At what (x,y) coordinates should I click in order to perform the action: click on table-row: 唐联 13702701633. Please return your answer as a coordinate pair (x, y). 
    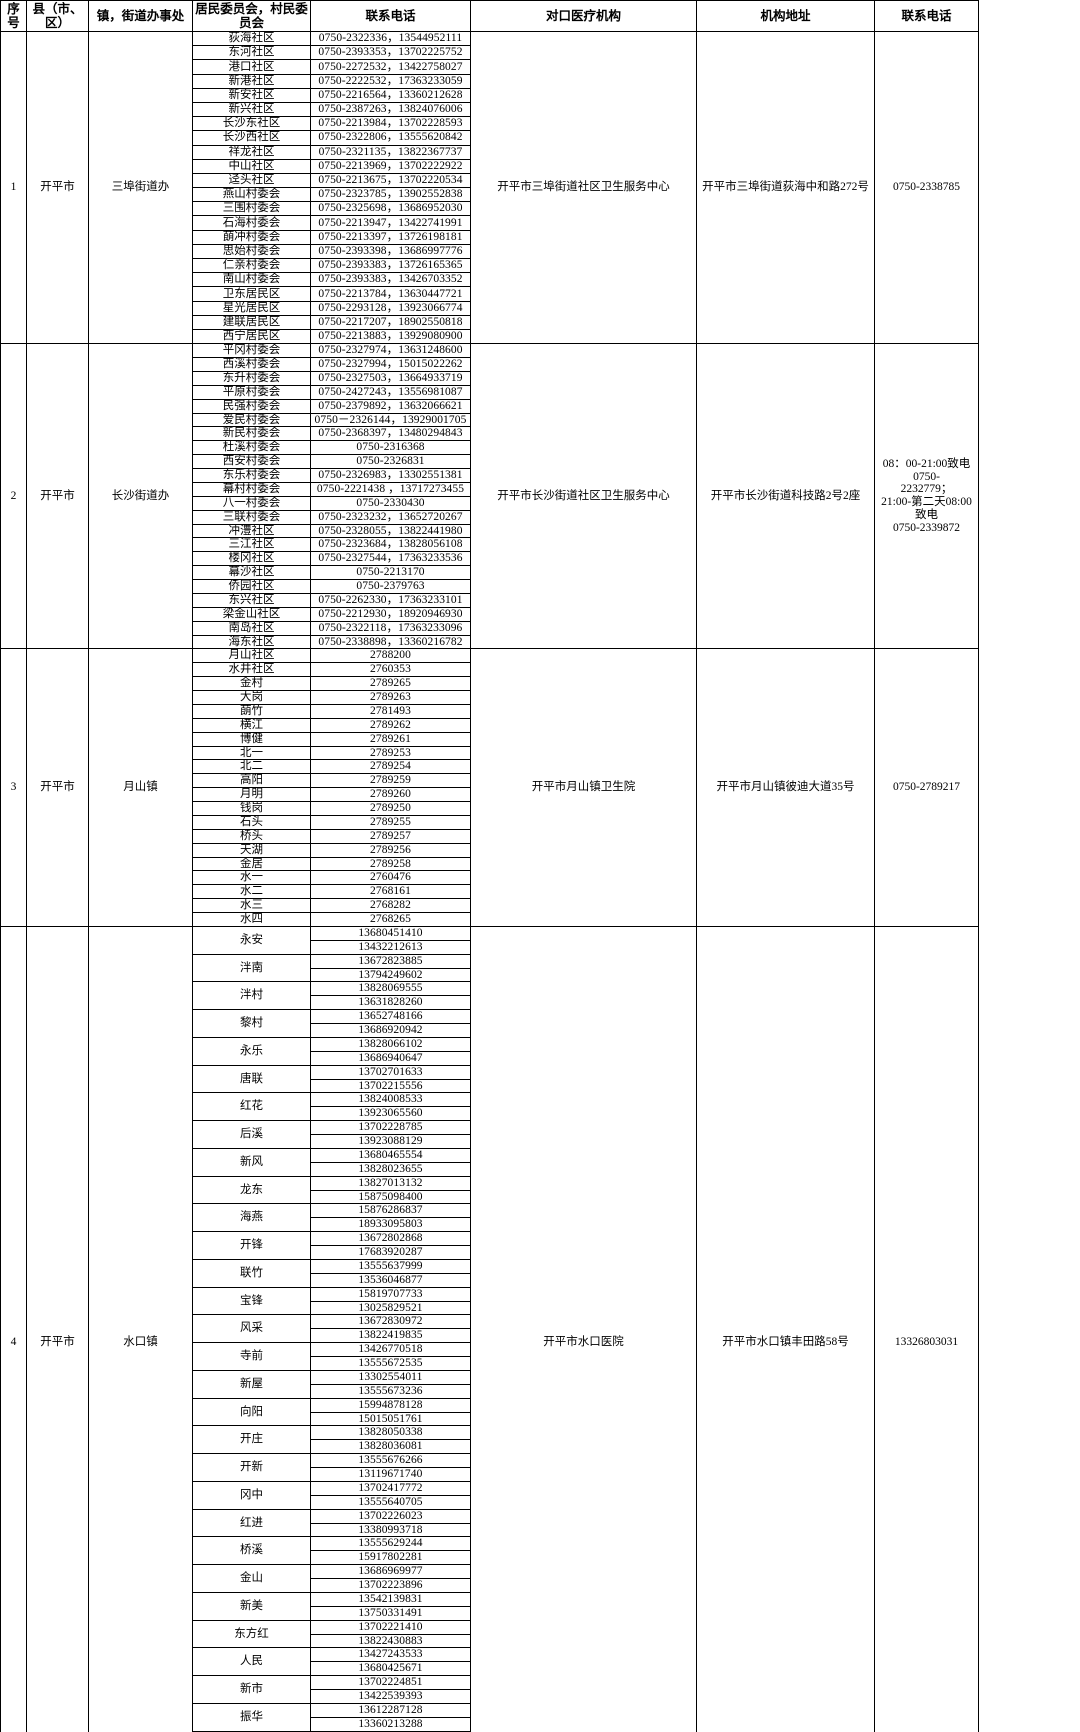
    Looking at the image, I should click on (490, 1079).